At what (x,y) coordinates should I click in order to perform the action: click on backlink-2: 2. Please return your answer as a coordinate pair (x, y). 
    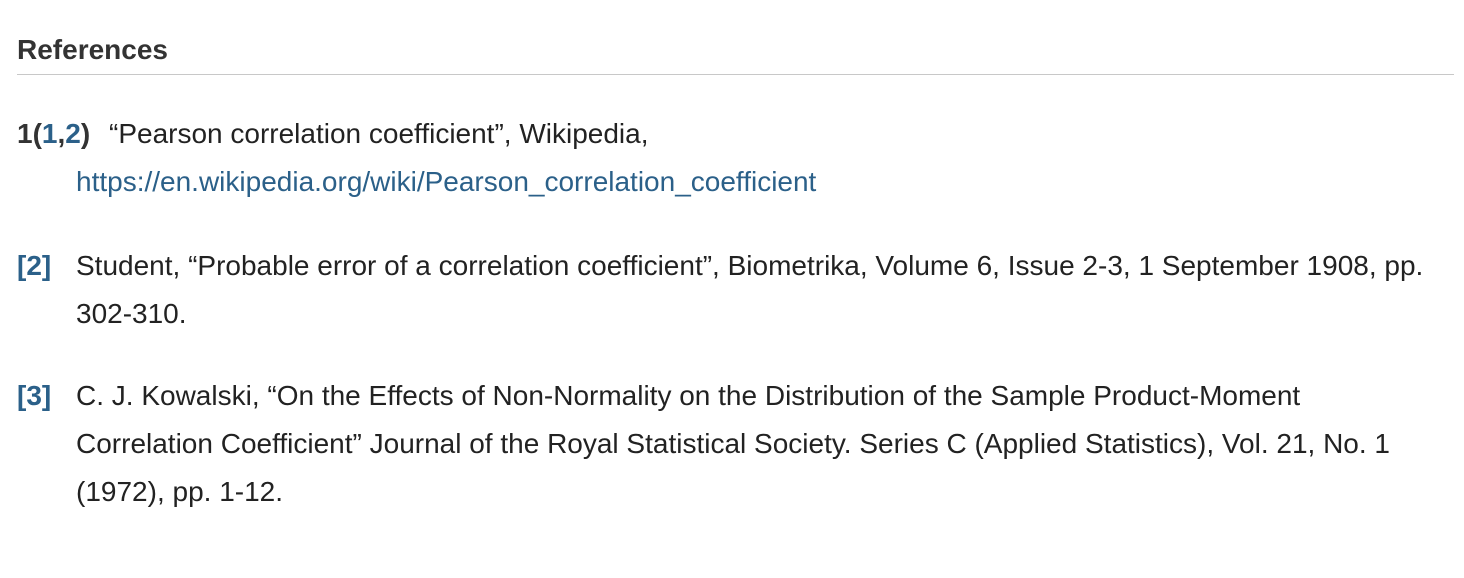
    Looking at the image, I should click on (73, 133).